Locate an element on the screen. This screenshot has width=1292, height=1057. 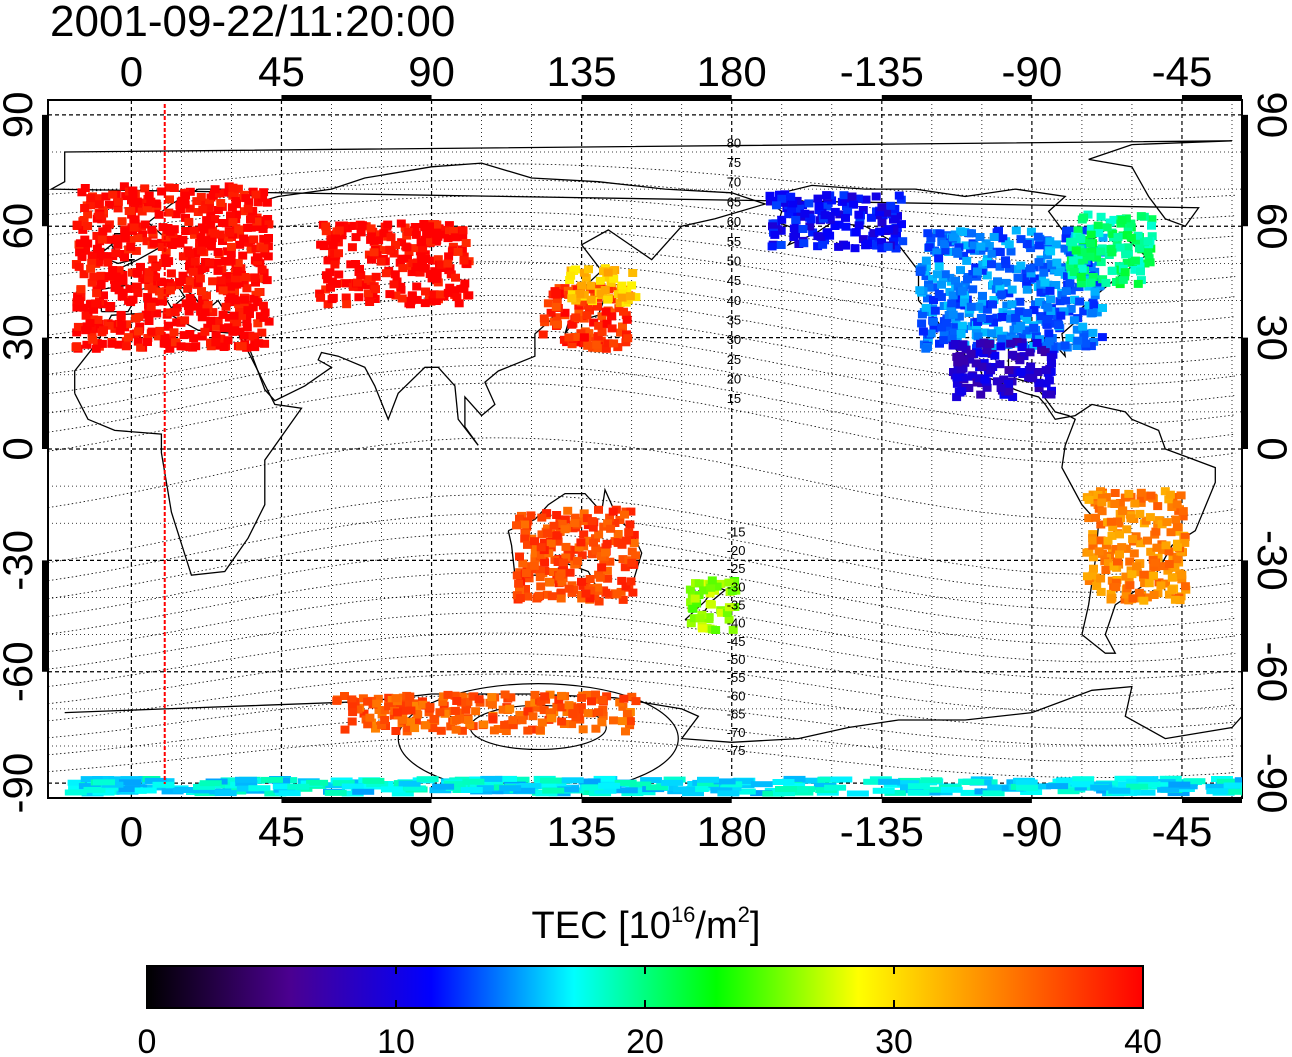
top-lon-label: -45 is located at coordinates (1182, 71).